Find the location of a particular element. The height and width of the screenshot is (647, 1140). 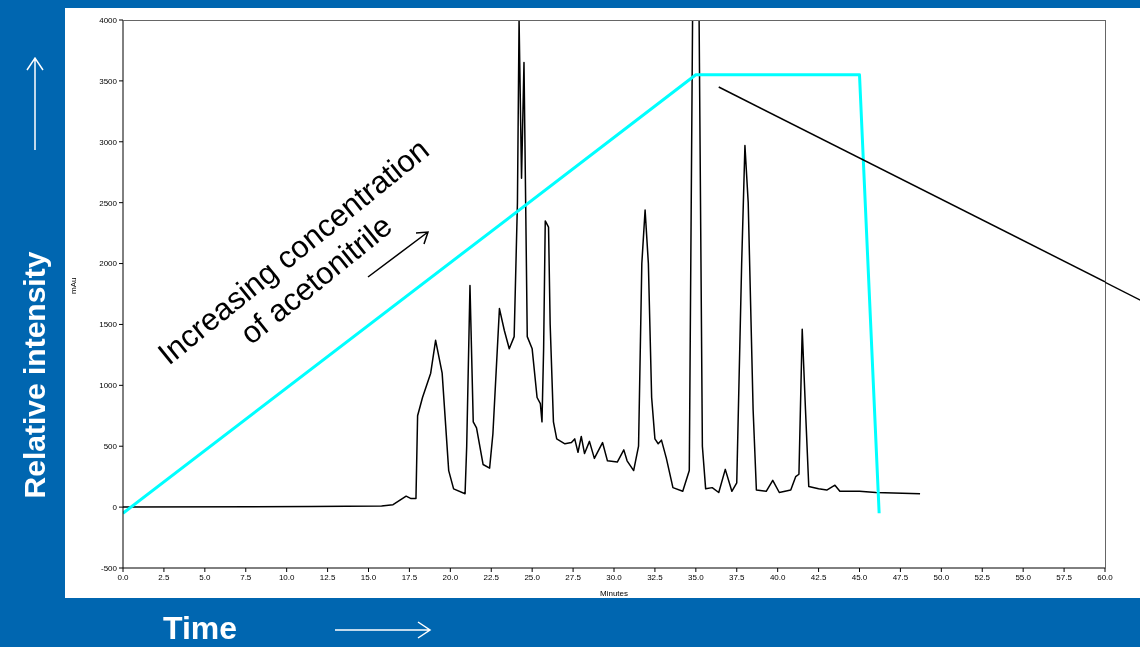

x-tick-label: 40.0 is located at coordinates (777, 577).